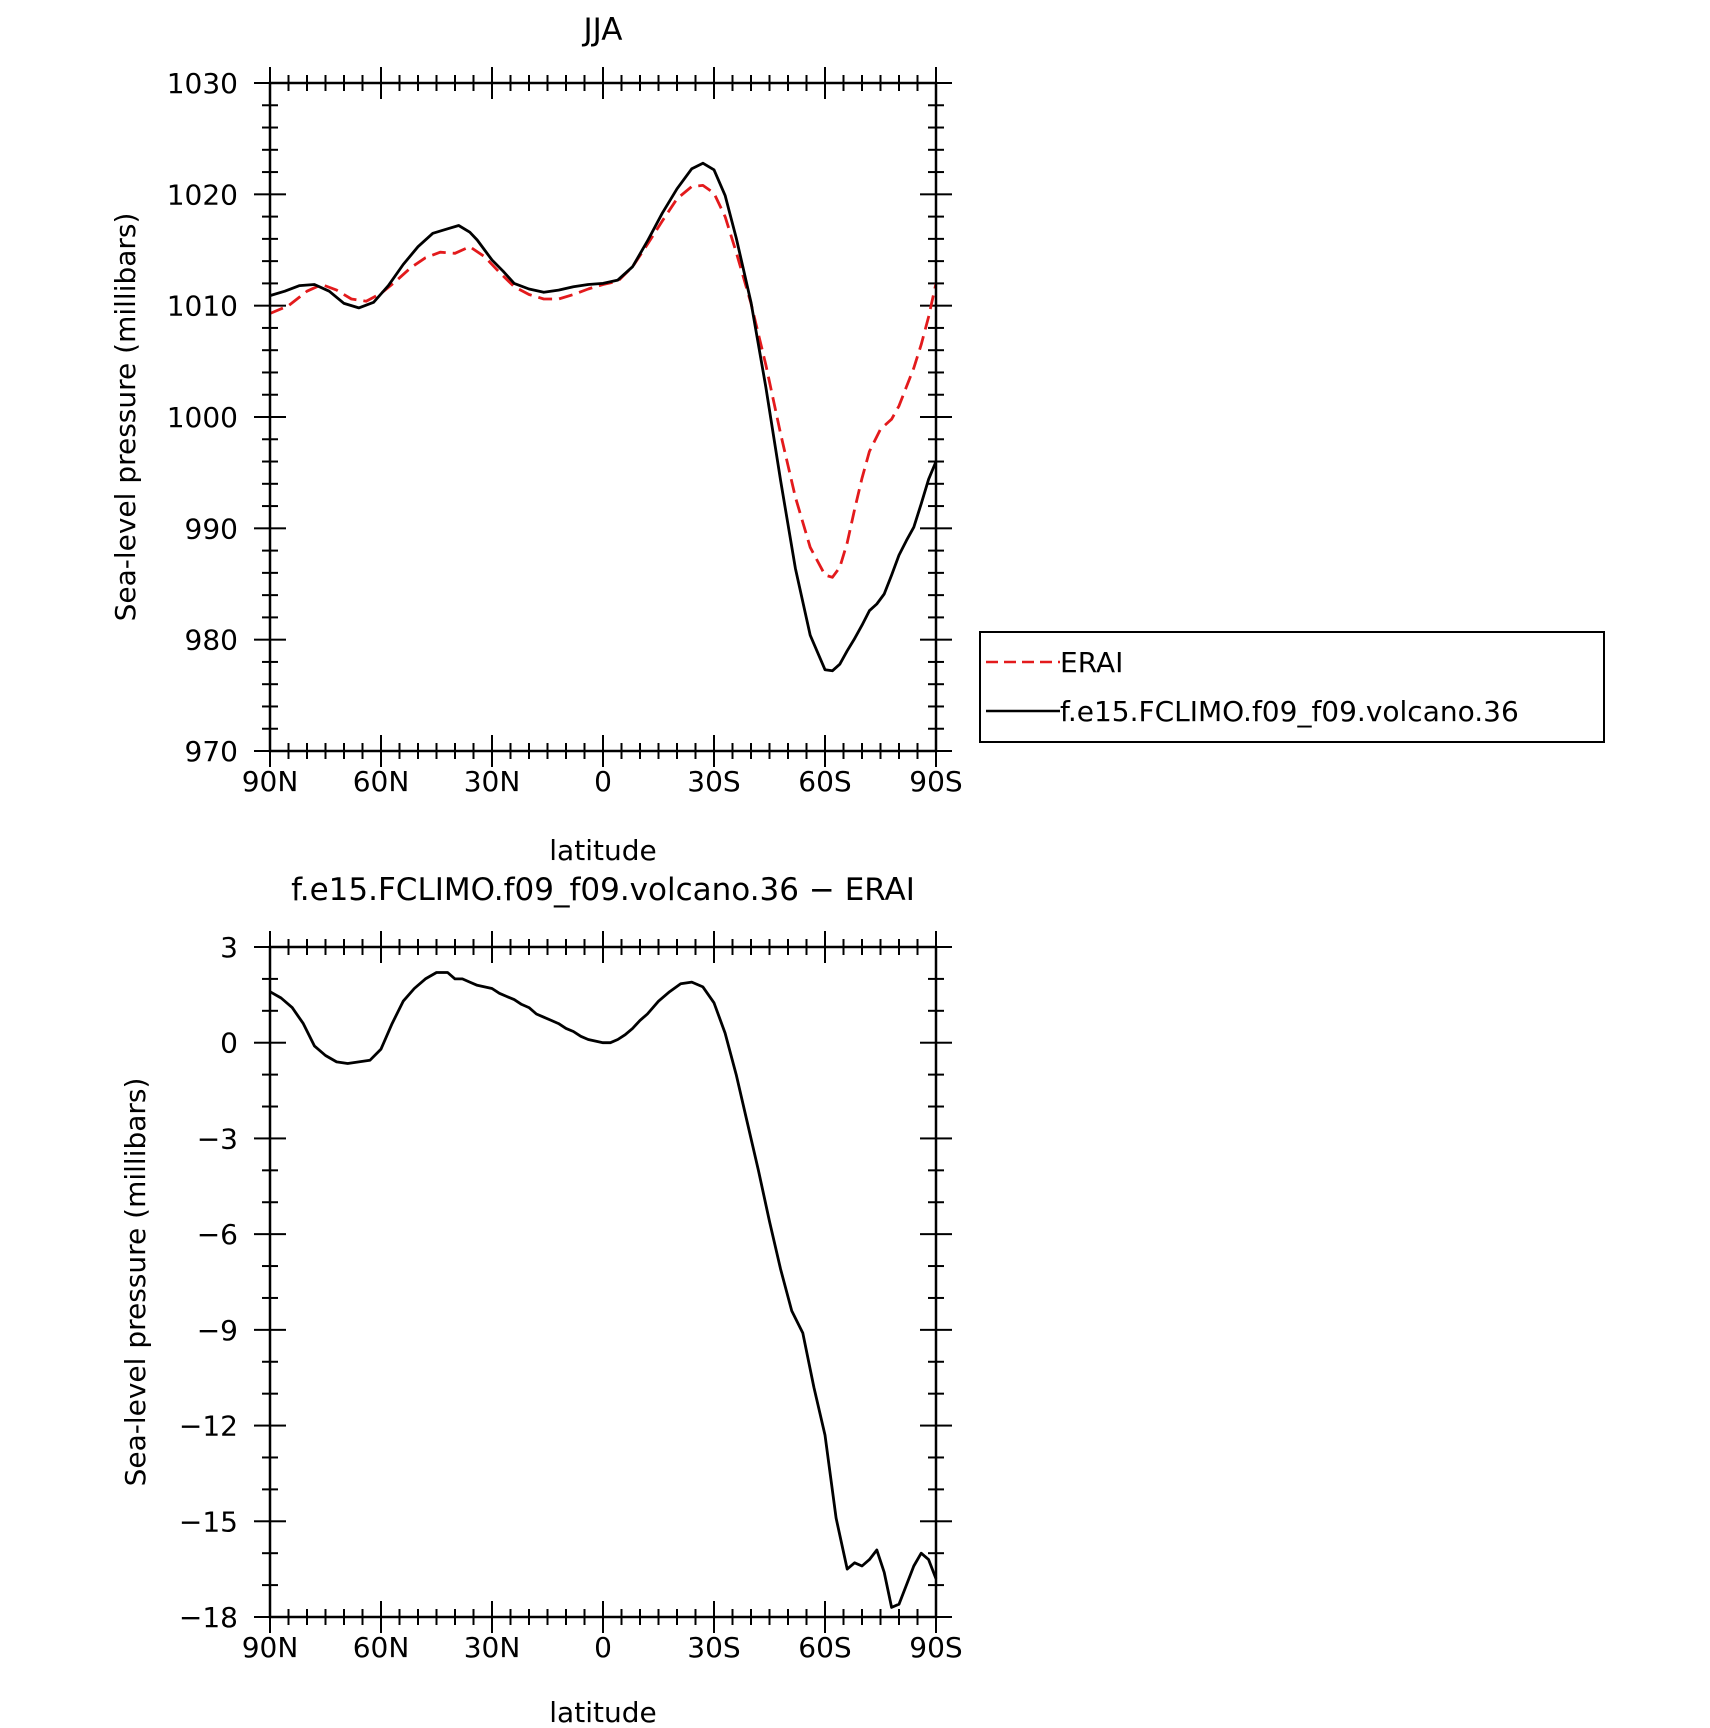 The image size is (1710, 1728). What do you see at coordinates (1289, 711) in the screenshot?
I see `legend-label-model: f.e15.FCLIMO.f09_f09.volcano.36` at bounding box center [1289, 711].